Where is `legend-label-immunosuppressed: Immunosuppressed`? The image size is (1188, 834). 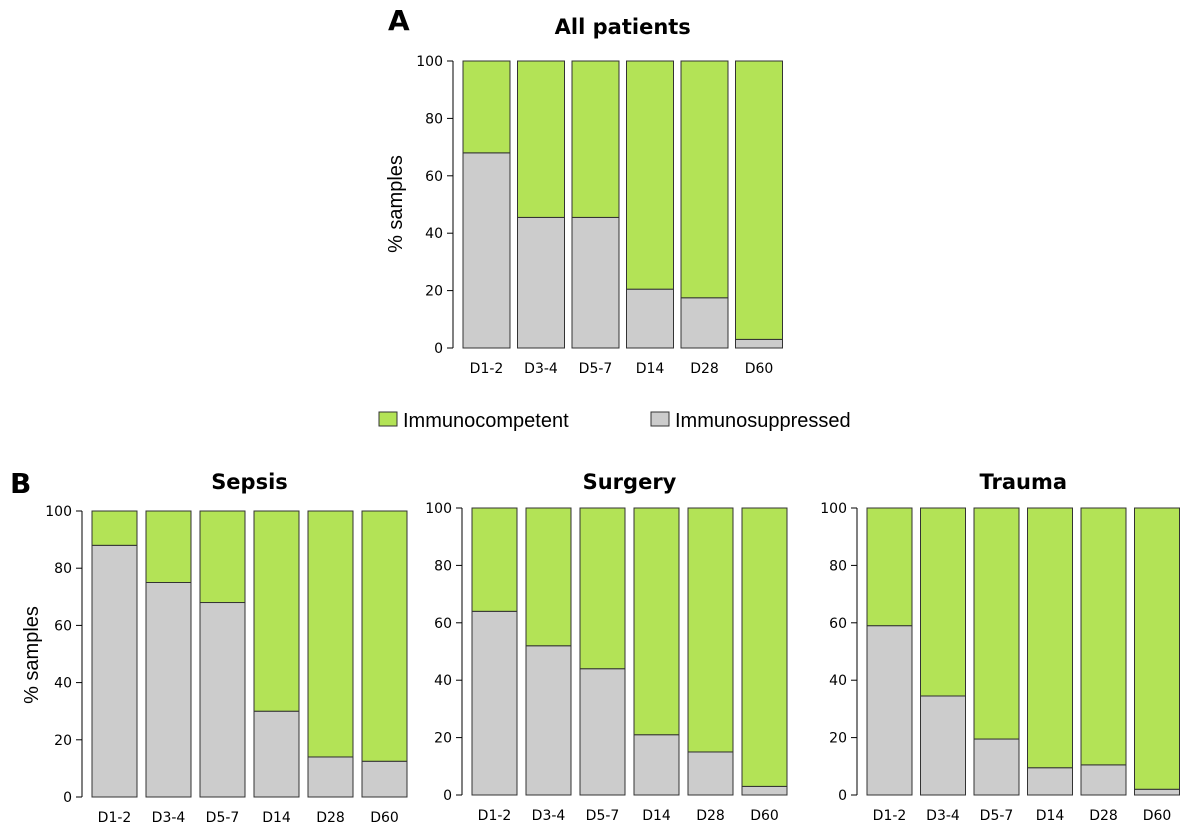 legend-label-immunosuppressed: Immunosuppressed is located at coordinates (763, 421).